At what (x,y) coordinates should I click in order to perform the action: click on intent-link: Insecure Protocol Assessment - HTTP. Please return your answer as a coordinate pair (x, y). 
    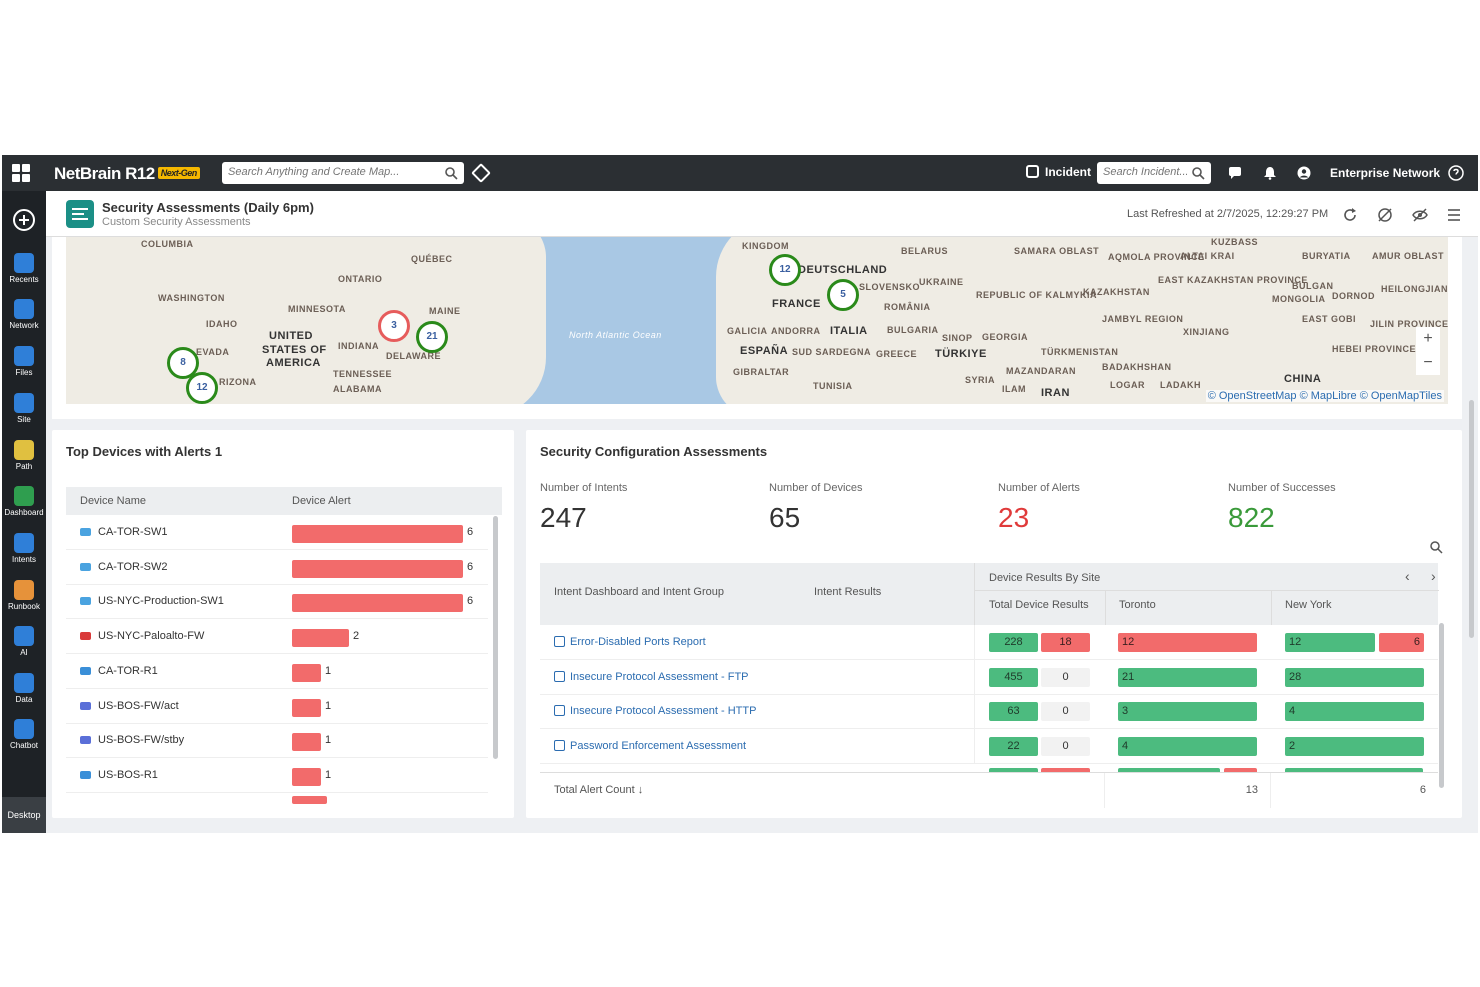
    Looking at the image, I should click on (655, 711).